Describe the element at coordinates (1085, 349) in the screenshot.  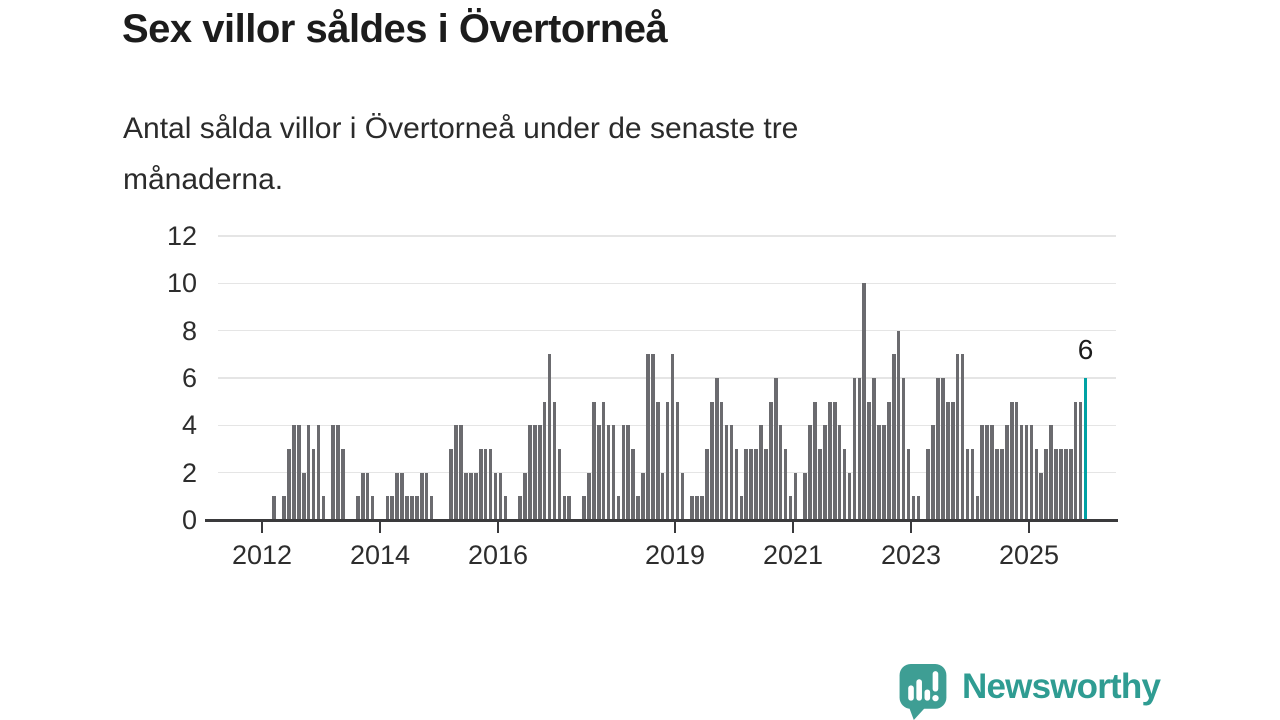
I see `last-bar-value-label: 6` at that location.